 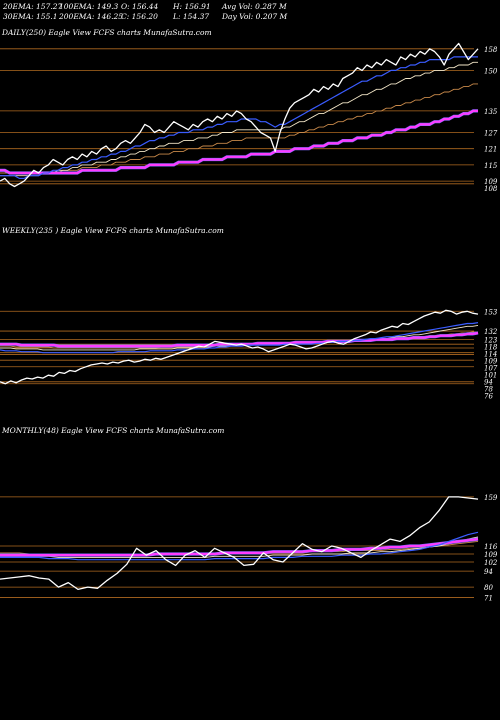 What do you see at coordinates (191, 16) in the screenshot?
I see `stat-low: L: 154.37` at bounding box center [191, 16].